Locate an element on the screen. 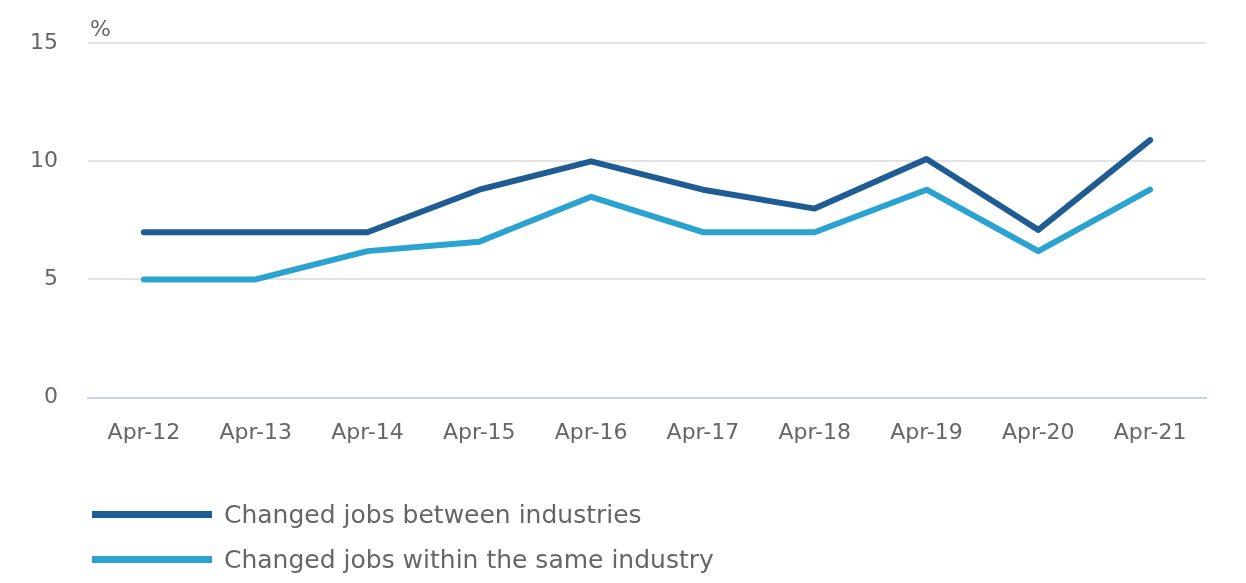 The width and height of the screenshot is (1246, 583). x-tick-label: Apr-21 is located at coordinates (1150, 431).